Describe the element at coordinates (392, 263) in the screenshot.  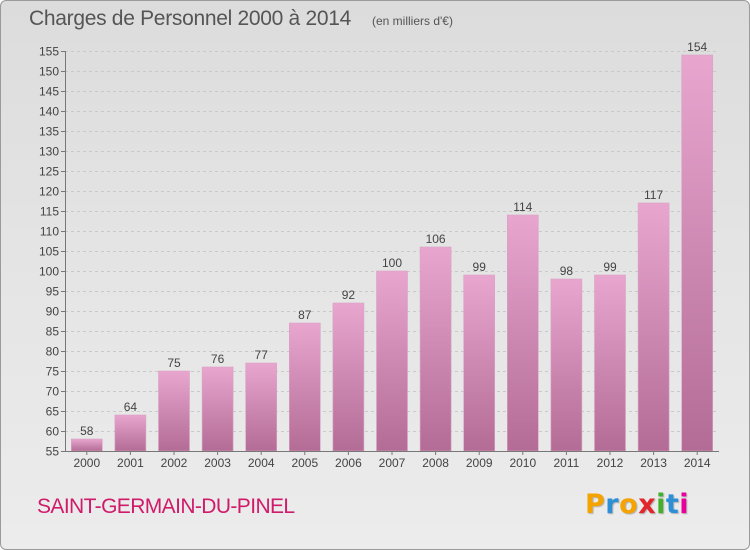
I see `bar-value-label: 100` at that location.